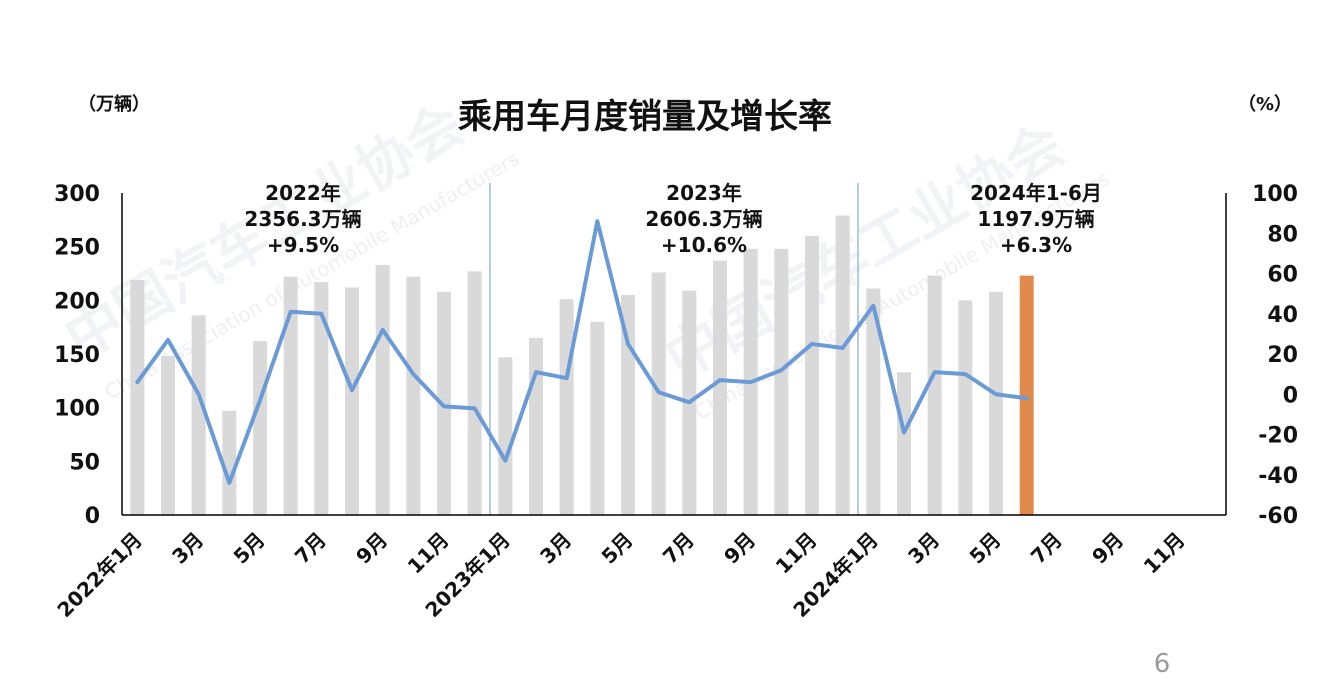 This screenshot has width=1324, height=696. What do you see at coordinates (303, 193) in the screenshot?
I see `annotation-line: 2022年` at bounding box center [303, 193].